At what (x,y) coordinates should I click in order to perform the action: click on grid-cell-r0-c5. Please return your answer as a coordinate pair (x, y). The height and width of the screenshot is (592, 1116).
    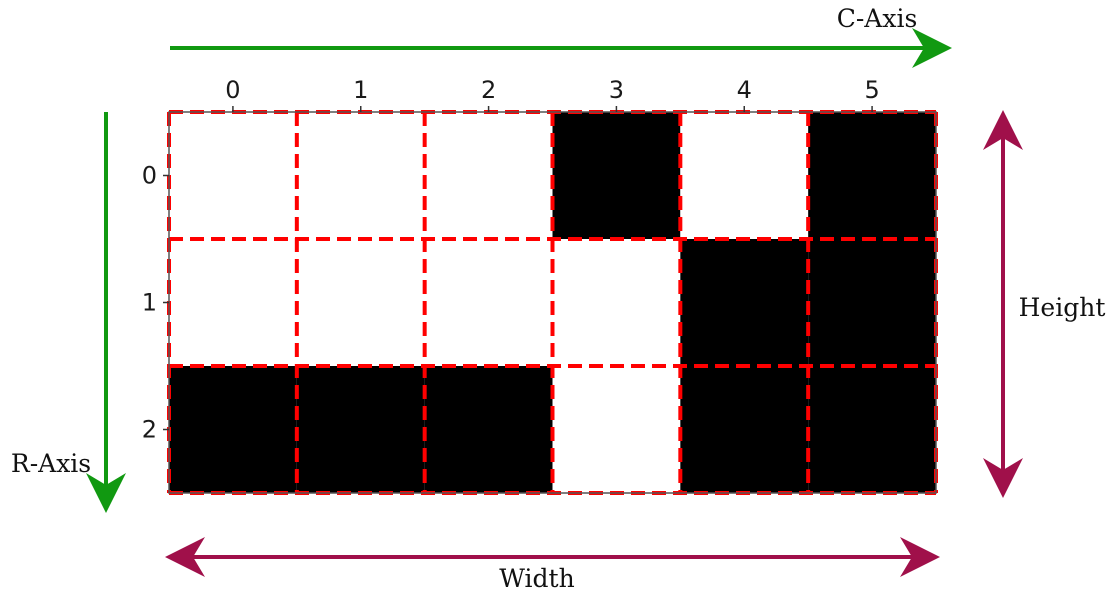
    Looking at the image, I should click on (872, 175).